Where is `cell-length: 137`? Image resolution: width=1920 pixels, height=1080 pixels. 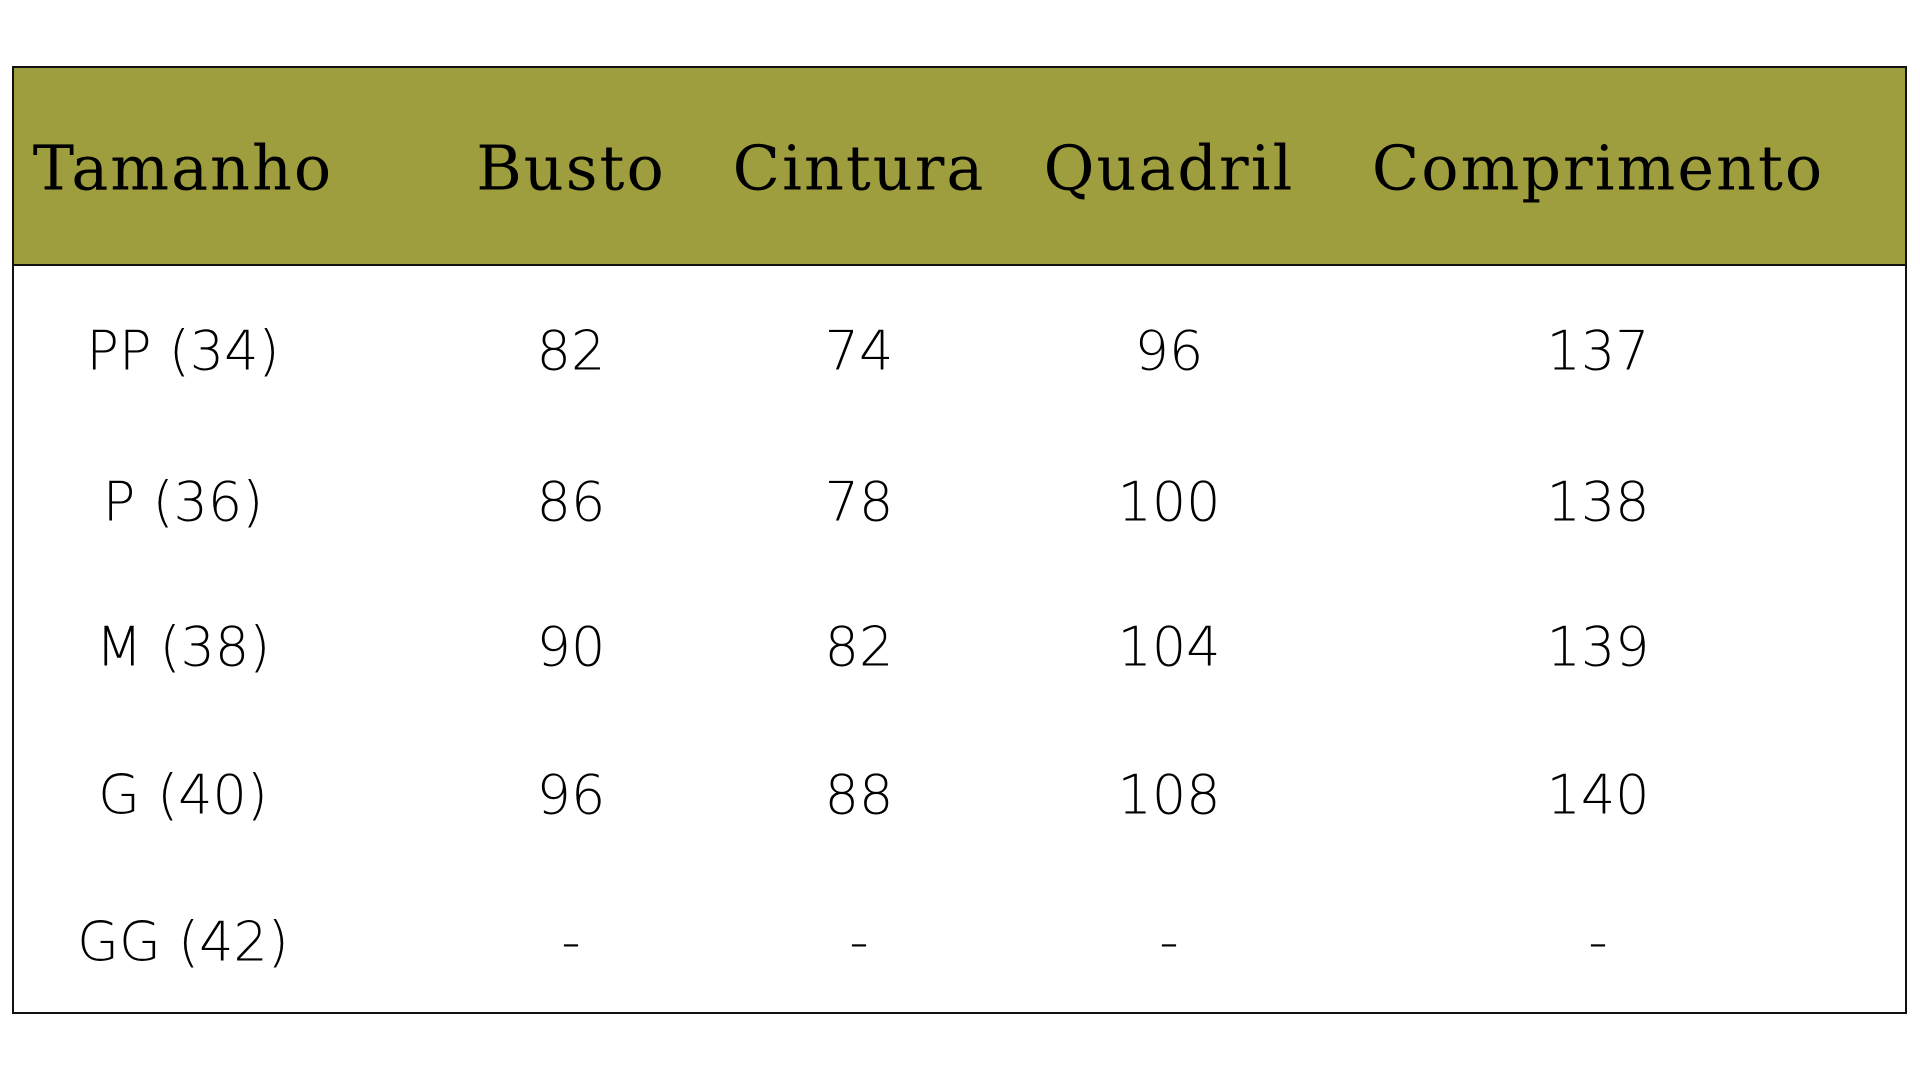 cell-length: 137 is located at coordinates (1598, 351).